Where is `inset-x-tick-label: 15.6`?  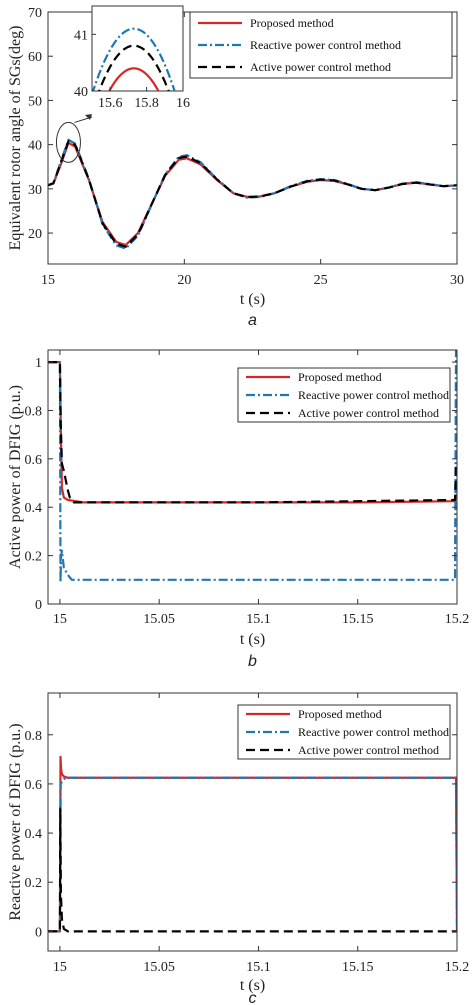
inset-x-tick-label: 15.6 is located at coordinates (110, 103).